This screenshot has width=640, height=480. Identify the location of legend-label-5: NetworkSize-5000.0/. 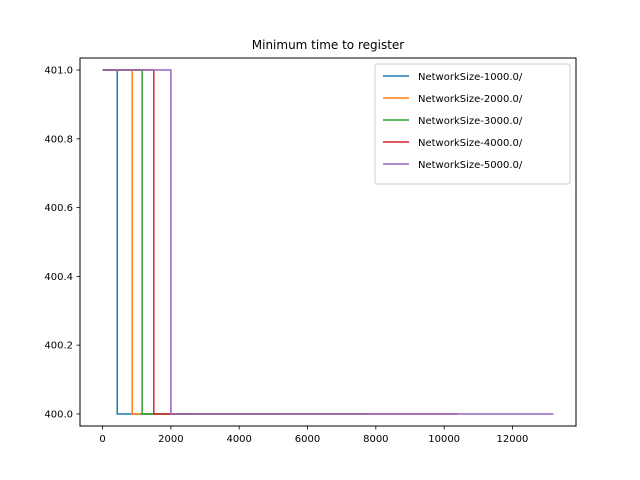
(470, 165).